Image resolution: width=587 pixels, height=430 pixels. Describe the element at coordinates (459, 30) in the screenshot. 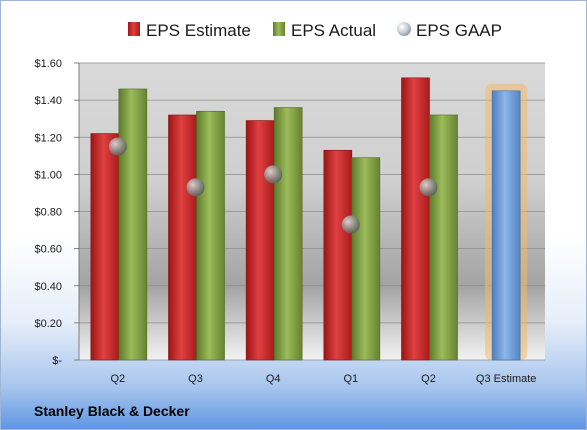

I see `legend-label-gaap: EPS GAAP` at that location.